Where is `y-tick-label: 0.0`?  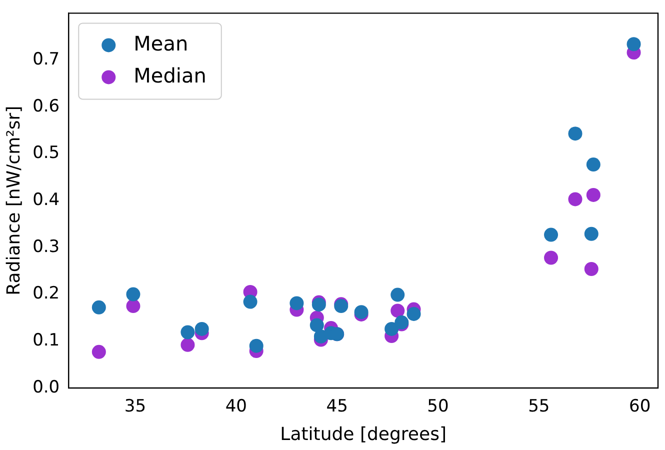 y-tick-label: 0.0 is located at coordinates (46, 387).